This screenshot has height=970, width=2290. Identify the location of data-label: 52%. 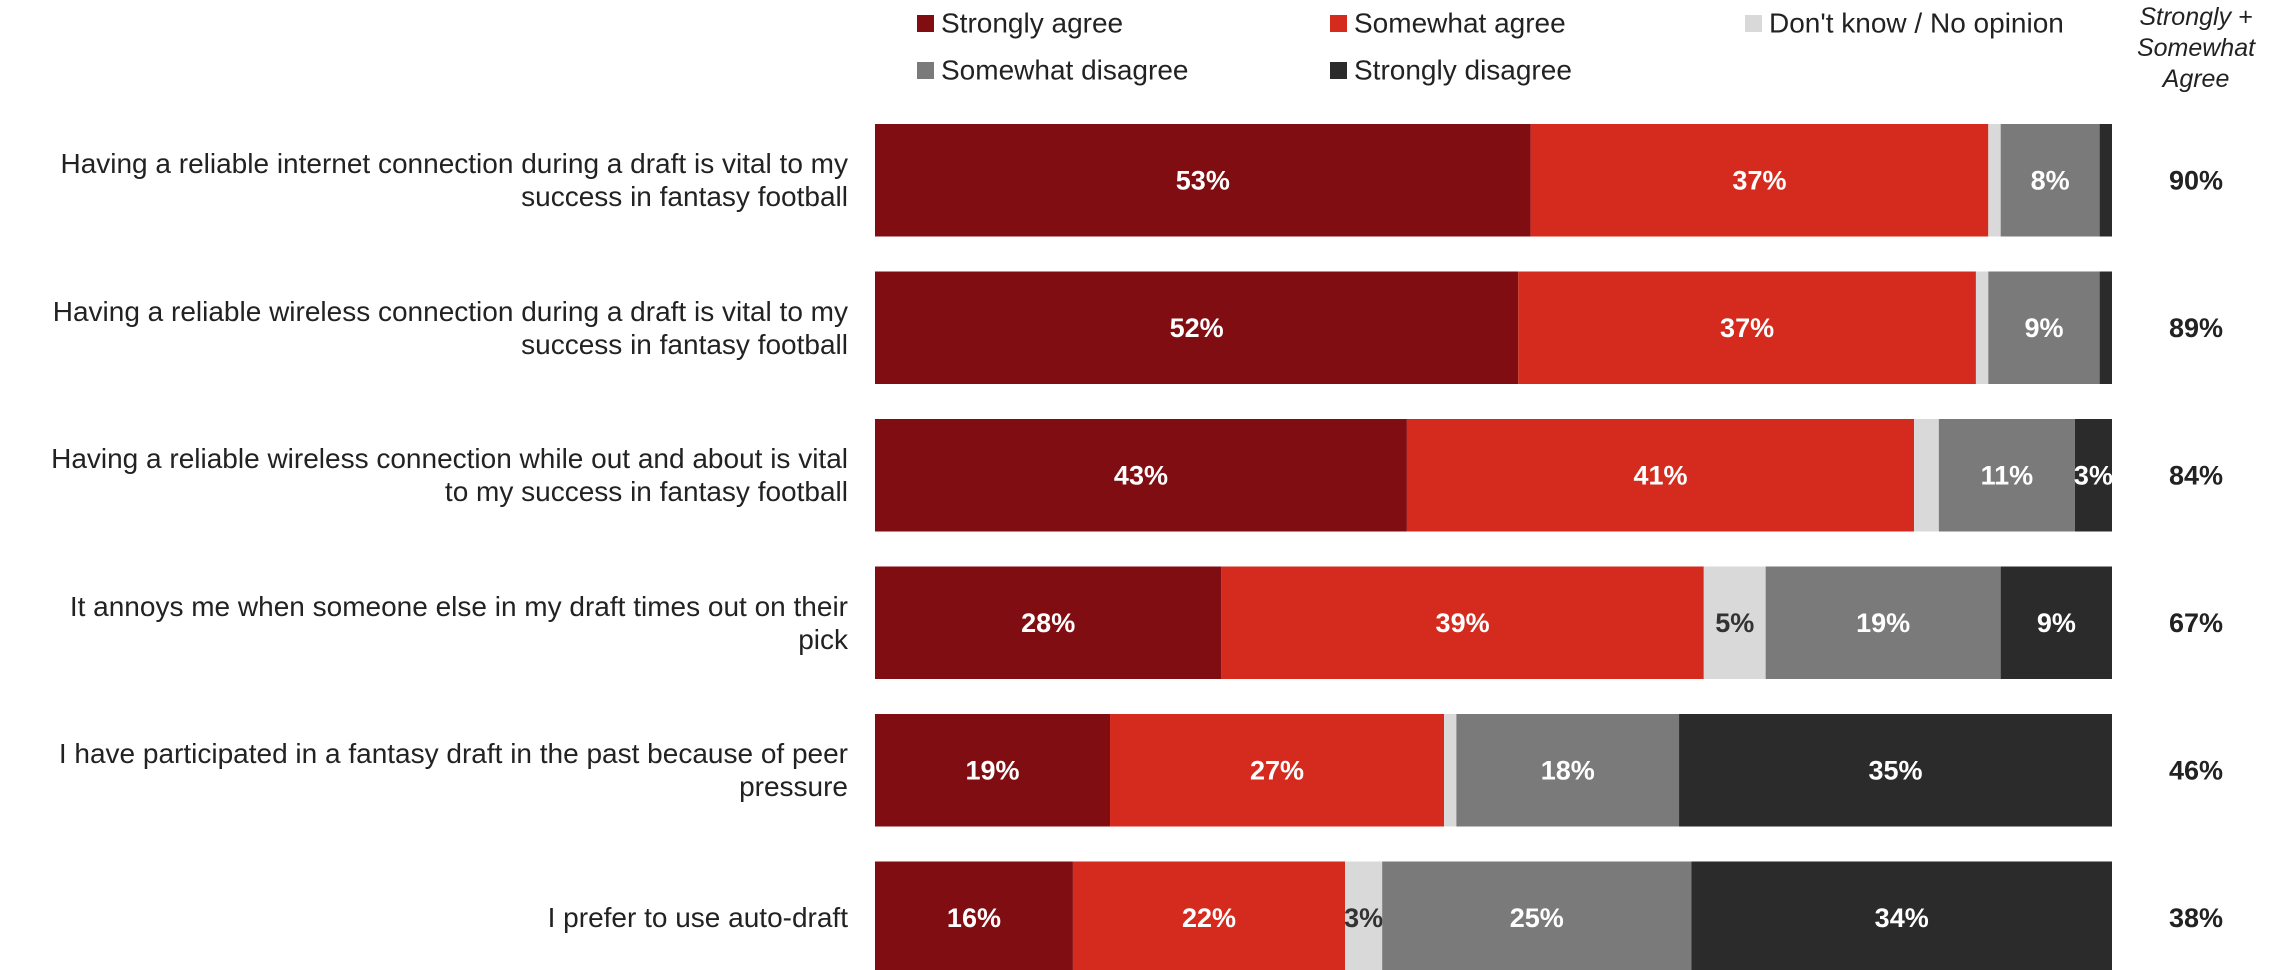
(1197, 328).